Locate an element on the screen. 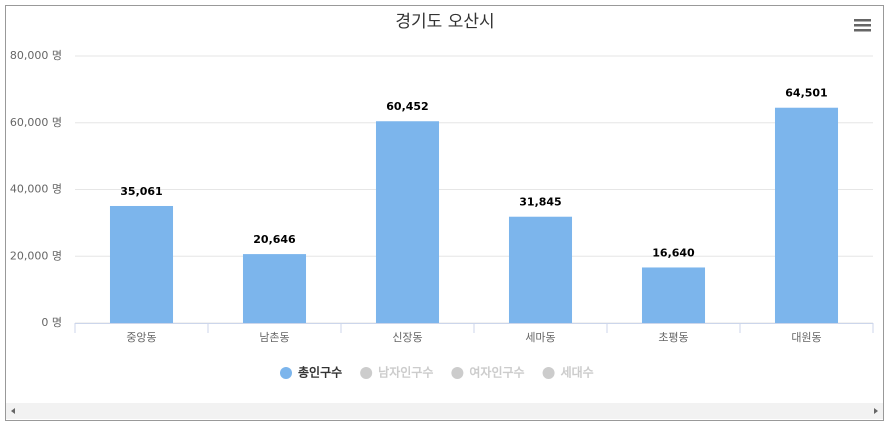  y-tick-label: 80,000 명 is located at coordinates (36, 55).